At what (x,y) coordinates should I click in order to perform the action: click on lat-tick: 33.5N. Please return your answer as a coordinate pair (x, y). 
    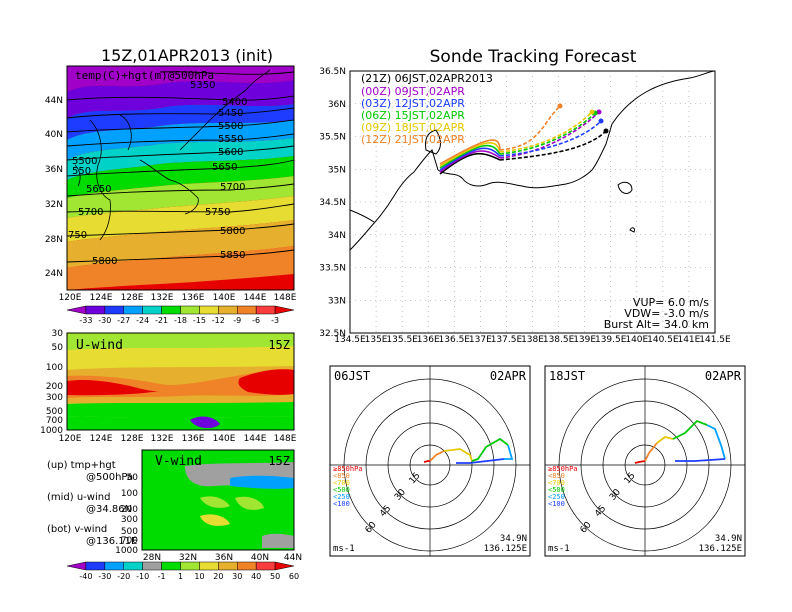
    Looking at the image, I should click on (332, 269).